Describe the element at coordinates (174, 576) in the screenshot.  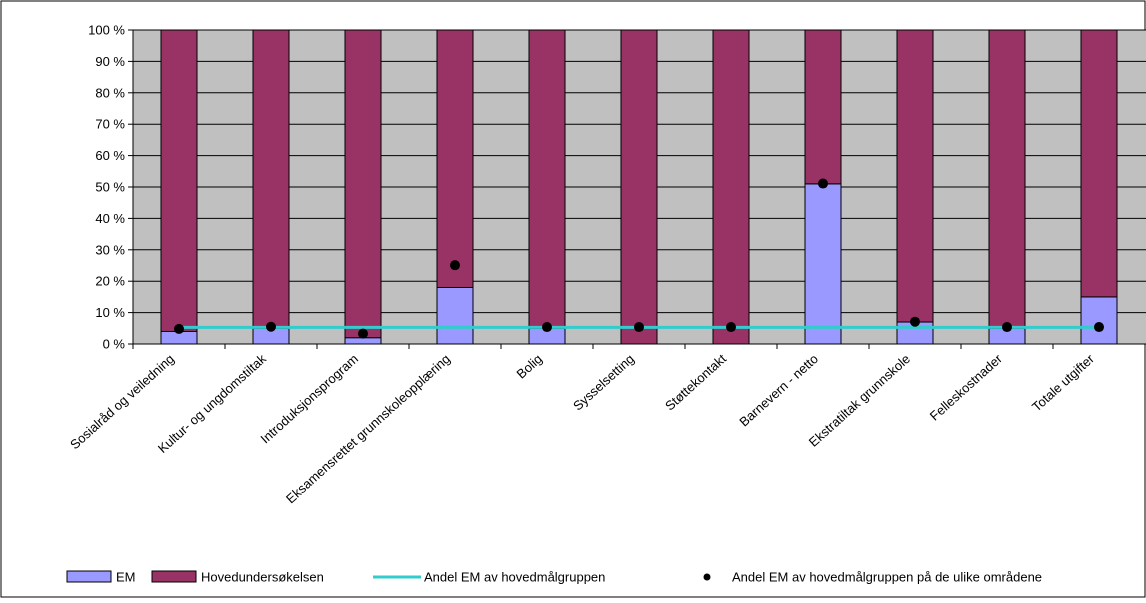
I see `legend-swatch-hovedundersokelsen` at that location.